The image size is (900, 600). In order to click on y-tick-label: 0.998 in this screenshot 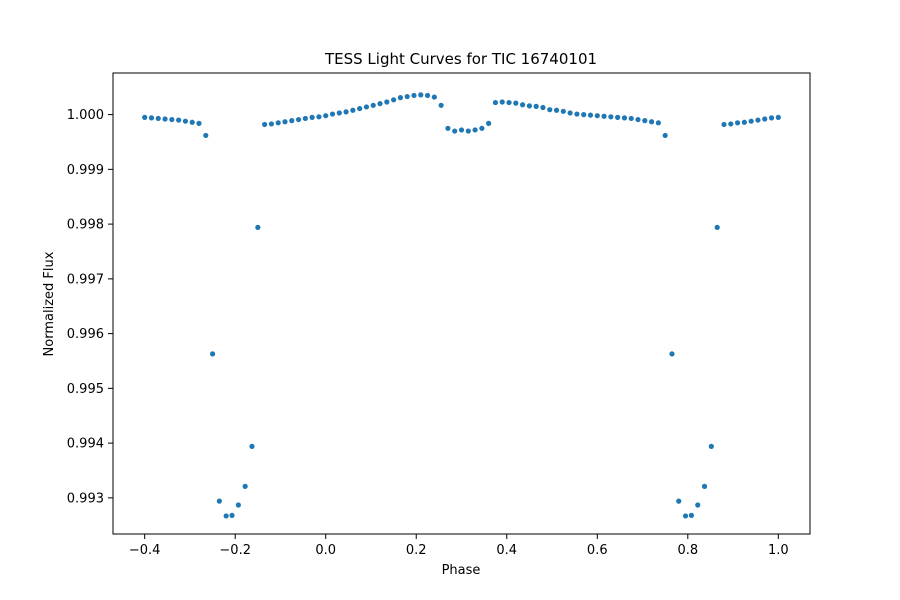, I will do `click(85, 225)`.